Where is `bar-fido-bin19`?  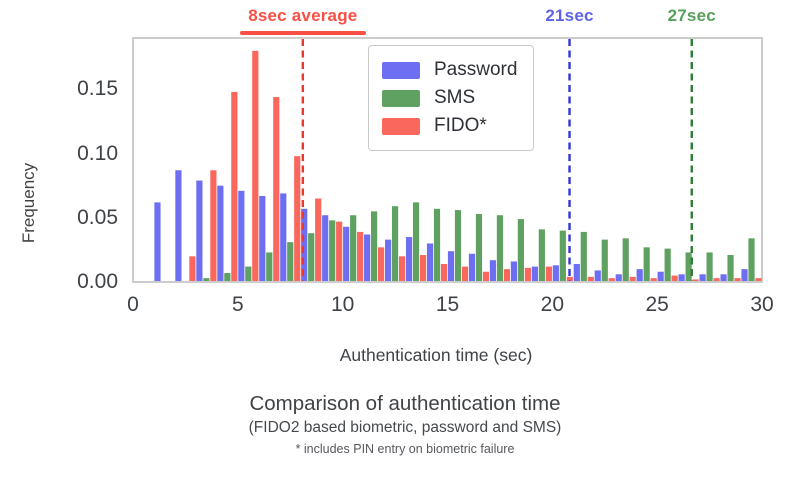
bar-fido-bin19 is located at coordinates (548, 273).